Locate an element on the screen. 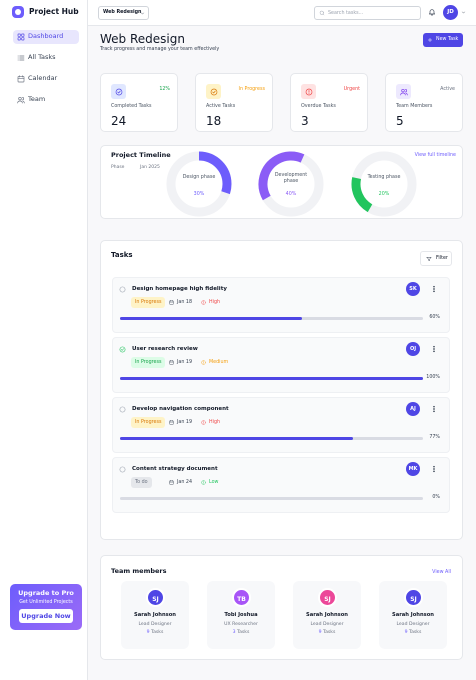 The width and height of the screenshot is (476, 680). nav-item: Dashboard is located at coordinates (46, 37).